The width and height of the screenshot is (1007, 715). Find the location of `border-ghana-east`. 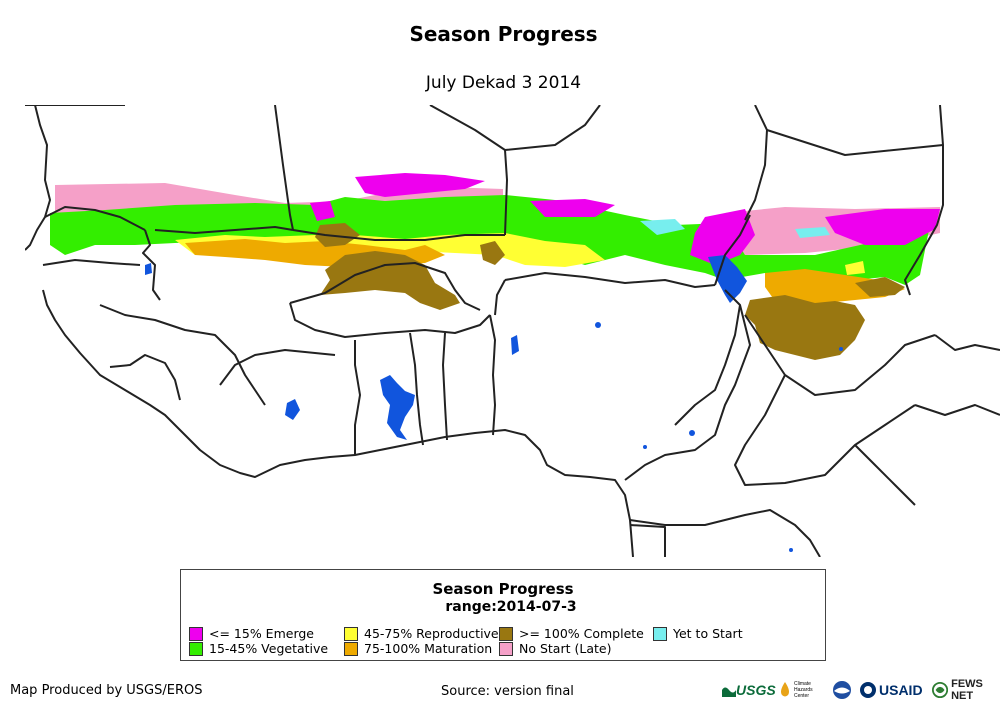

border-ghana-east is located at coordinates (416, 389).